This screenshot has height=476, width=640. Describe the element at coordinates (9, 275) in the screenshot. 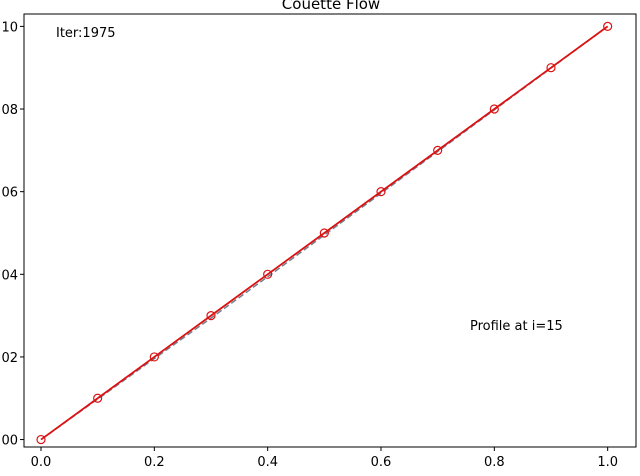

I see `y-tick-label: 04` at that location.